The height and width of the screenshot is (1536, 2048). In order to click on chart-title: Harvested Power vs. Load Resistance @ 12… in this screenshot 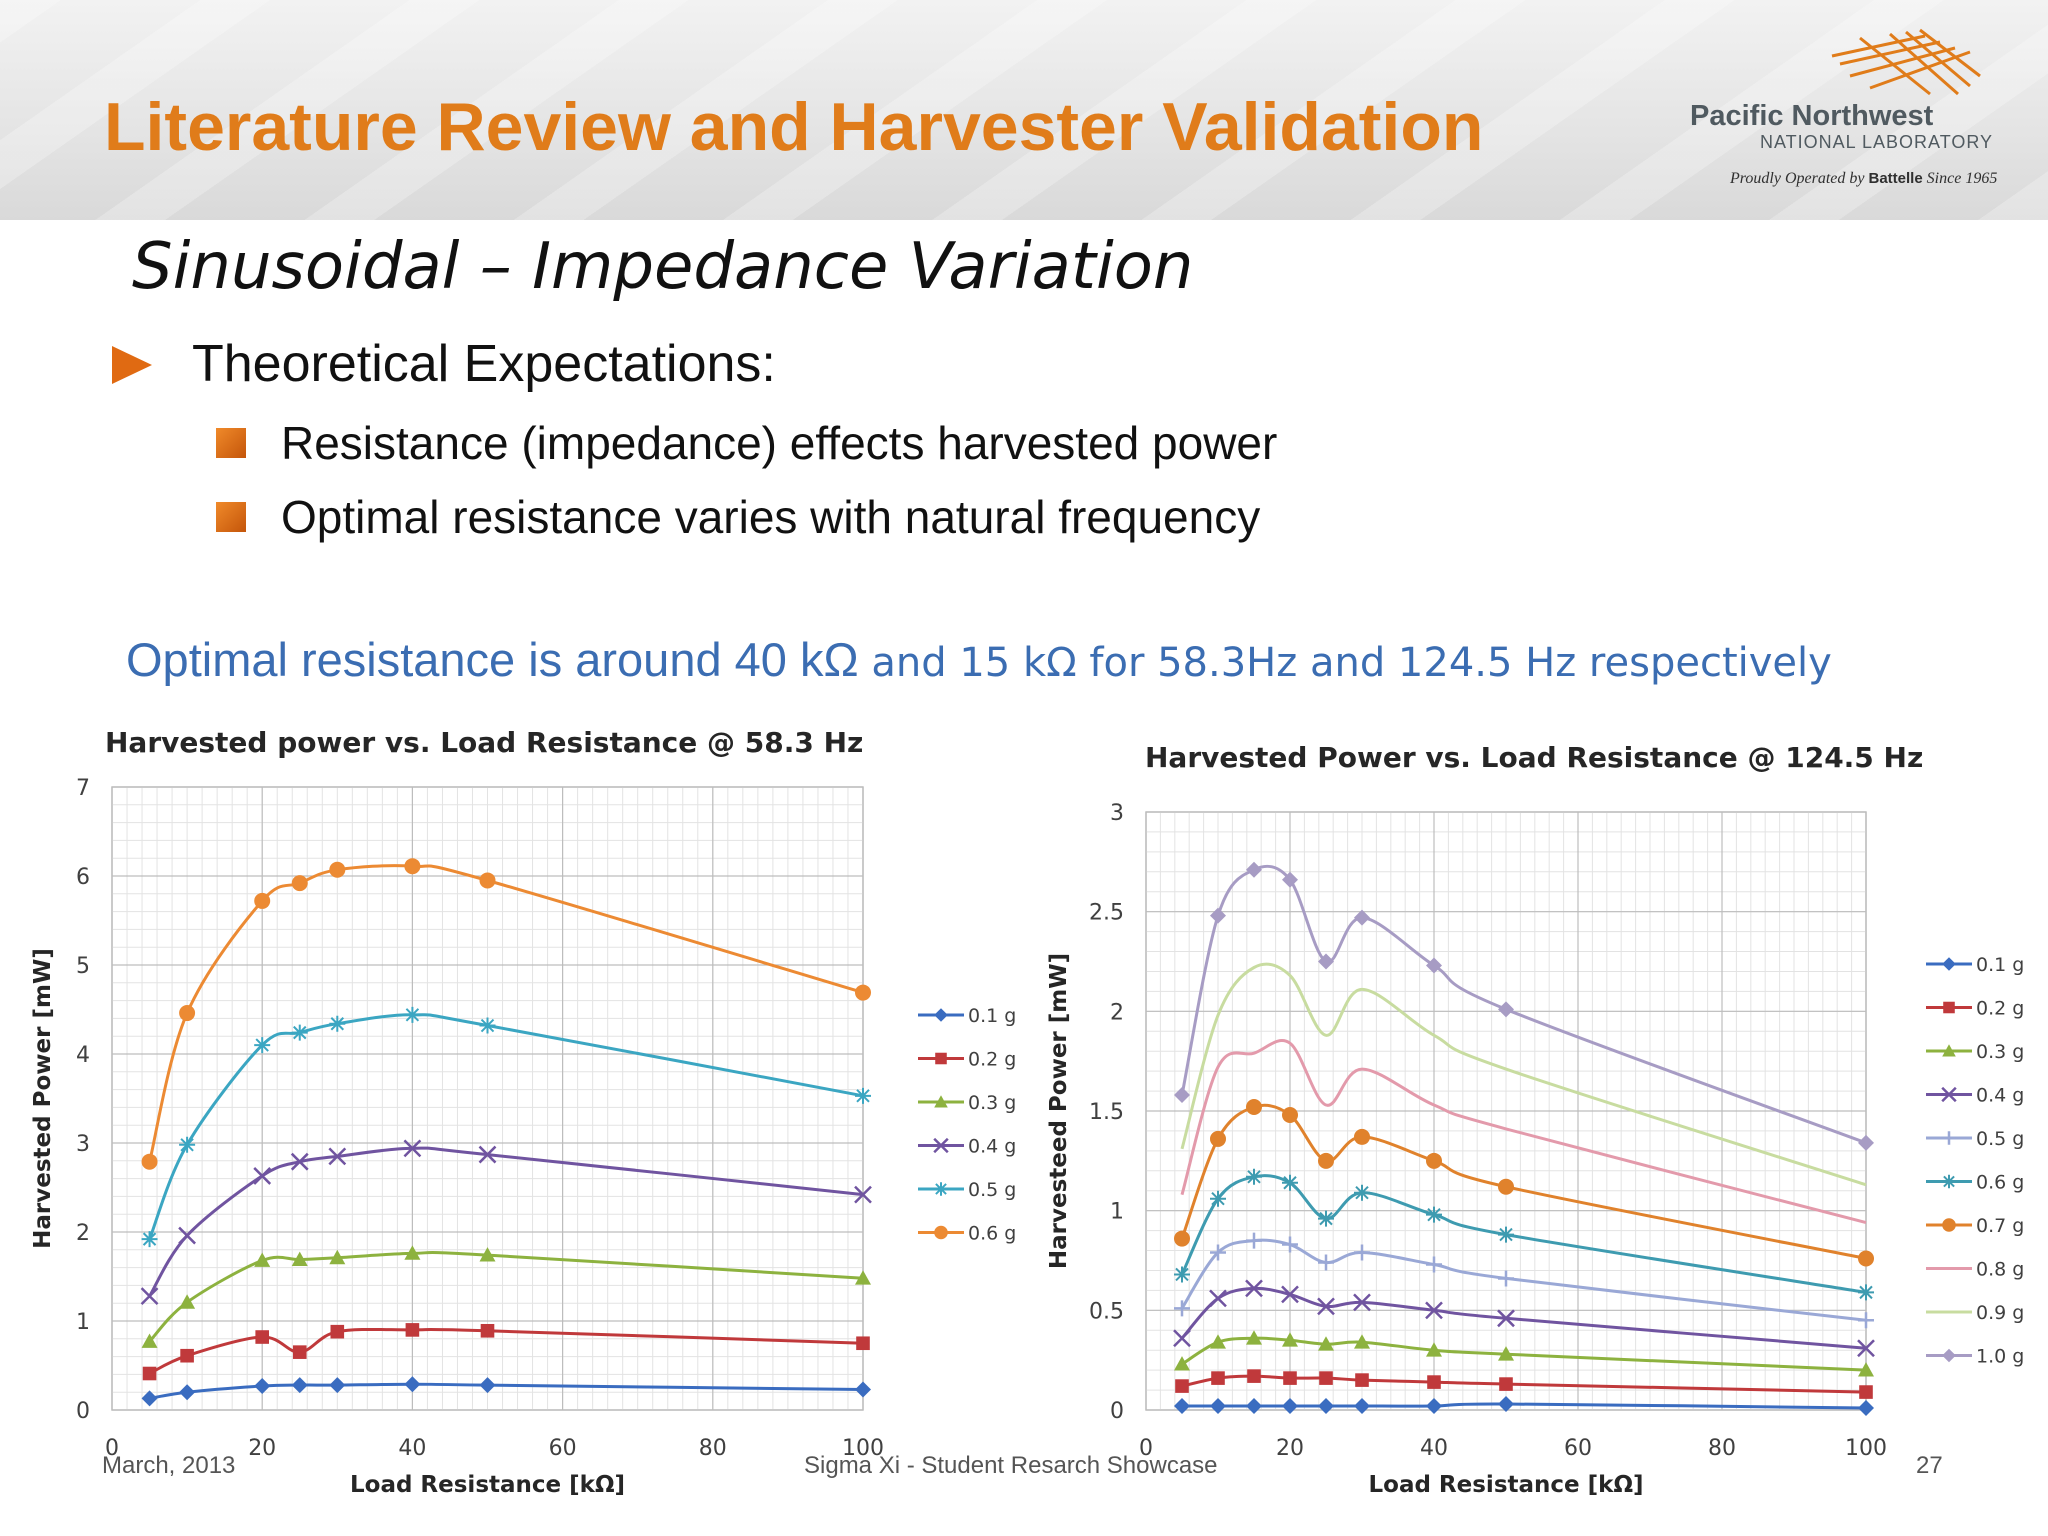, I will do `click(1534, 757)`.